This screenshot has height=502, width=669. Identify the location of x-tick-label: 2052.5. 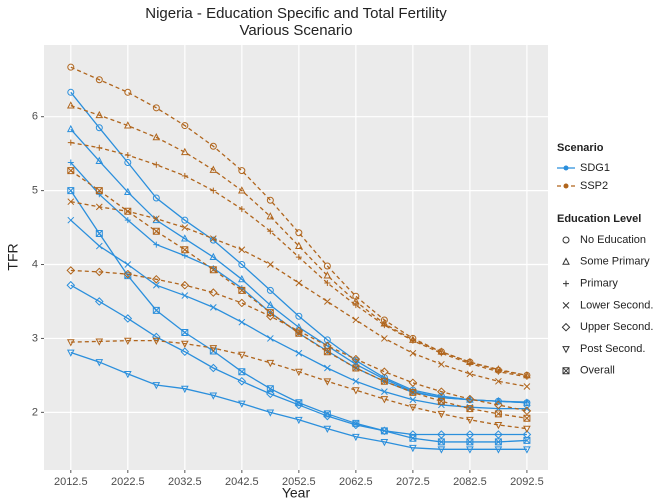
(299, 482).